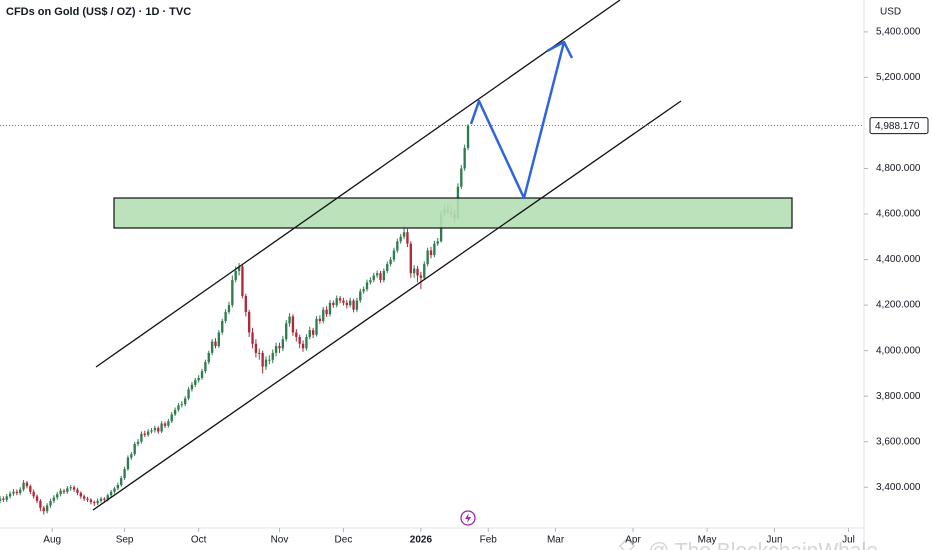  What do you see at coordinates (517, 120) in the screenshot?
I see `projection-arrow` at bounding box center [517, 120].